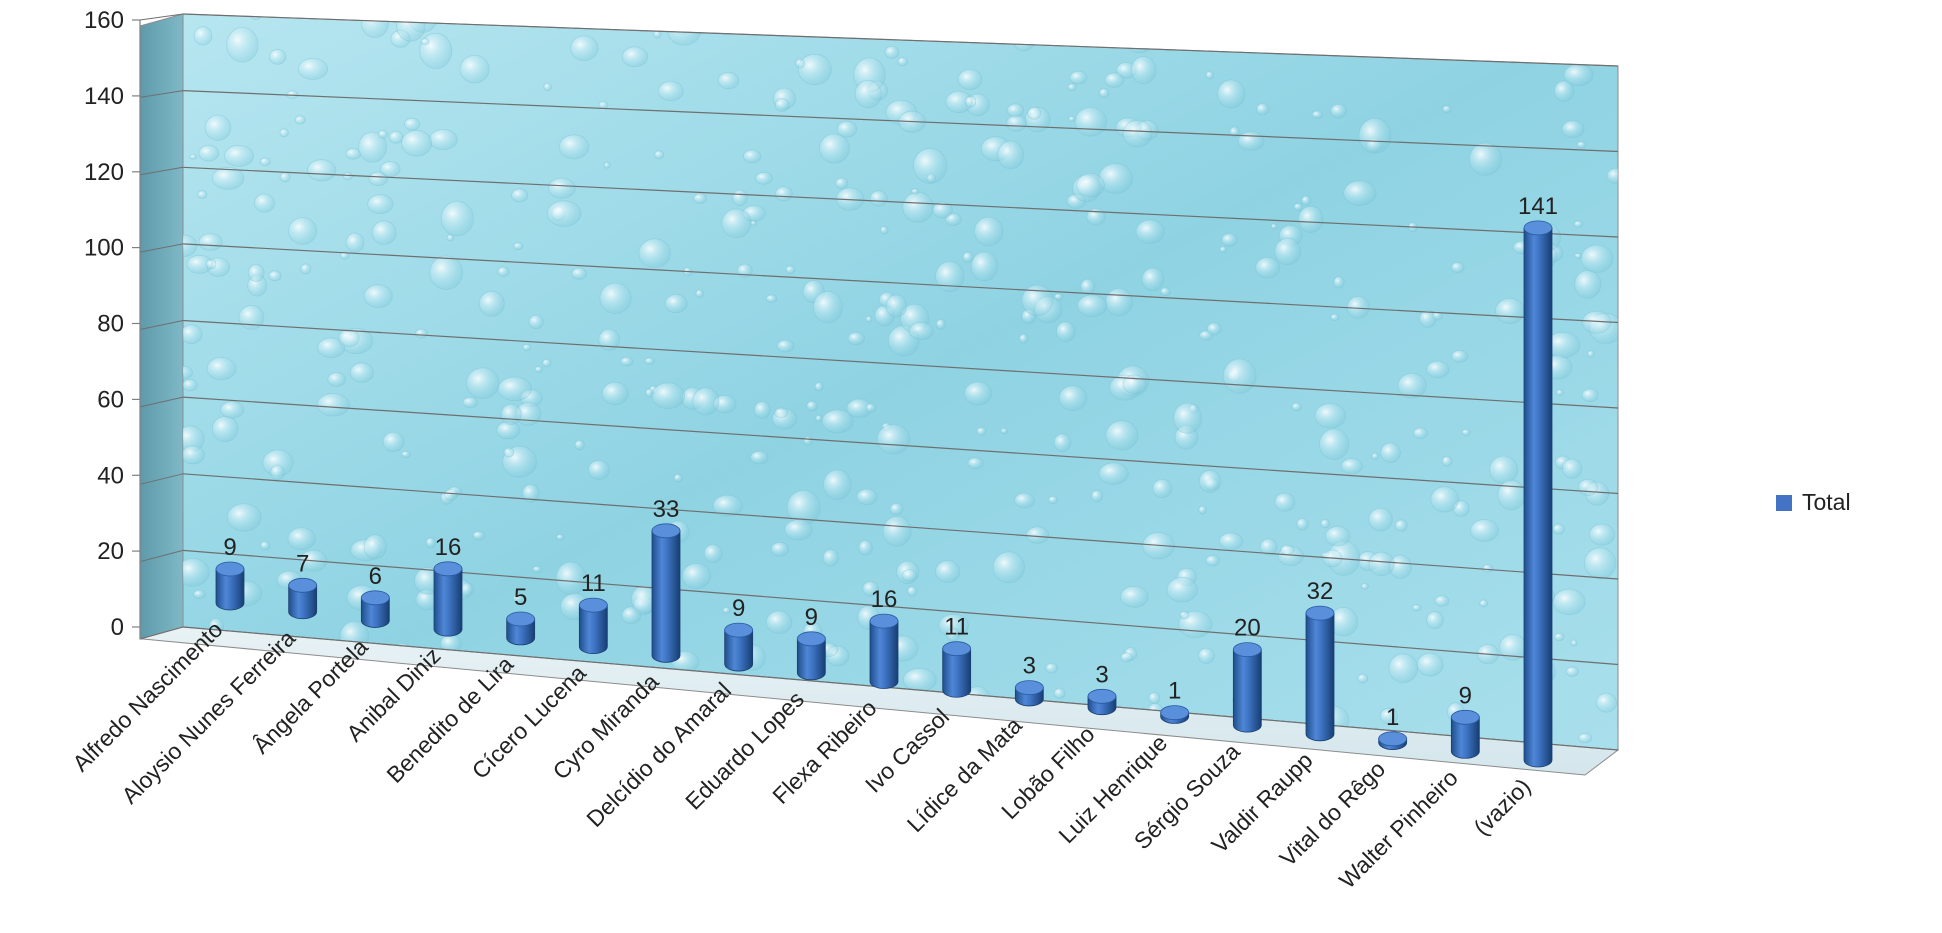  I want to click on x-tick-label: Delcídio do Amaral, so click(658, 754).